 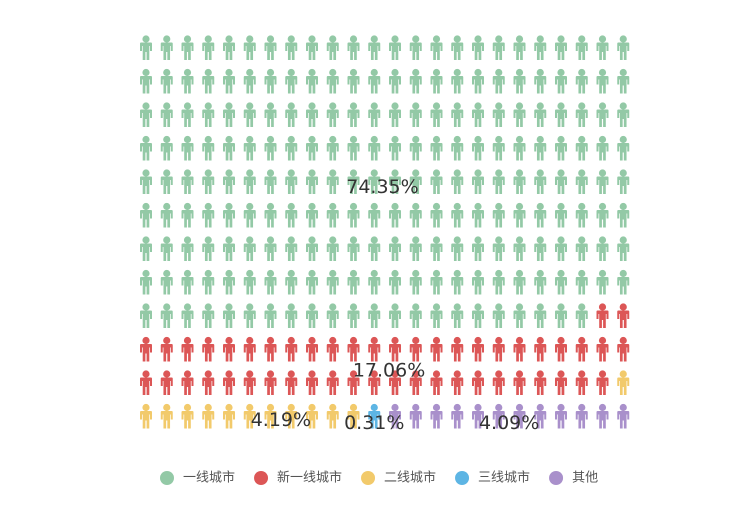 What do you see at coordinates (382, 187) in the screenshot?
I see `value-label: 74.35%` at bounding box center [382, 187].